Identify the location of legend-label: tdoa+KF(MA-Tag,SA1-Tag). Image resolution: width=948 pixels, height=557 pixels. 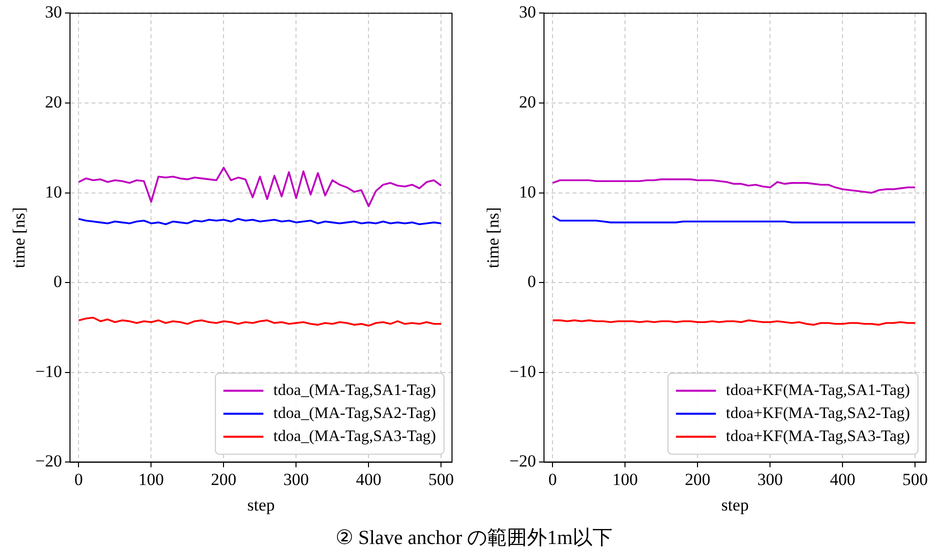
(818, 390).